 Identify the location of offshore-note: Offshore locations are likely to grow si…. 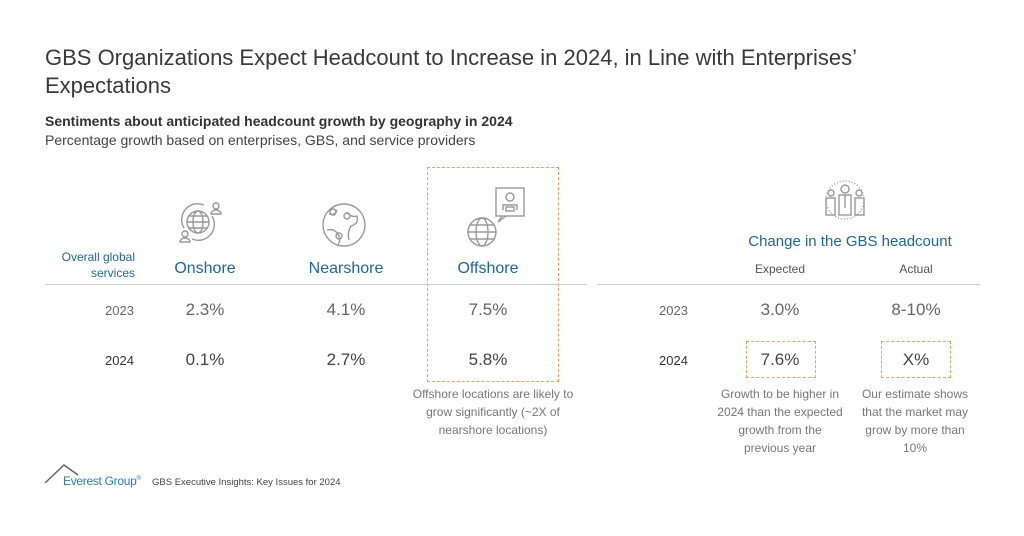
(493, 412).